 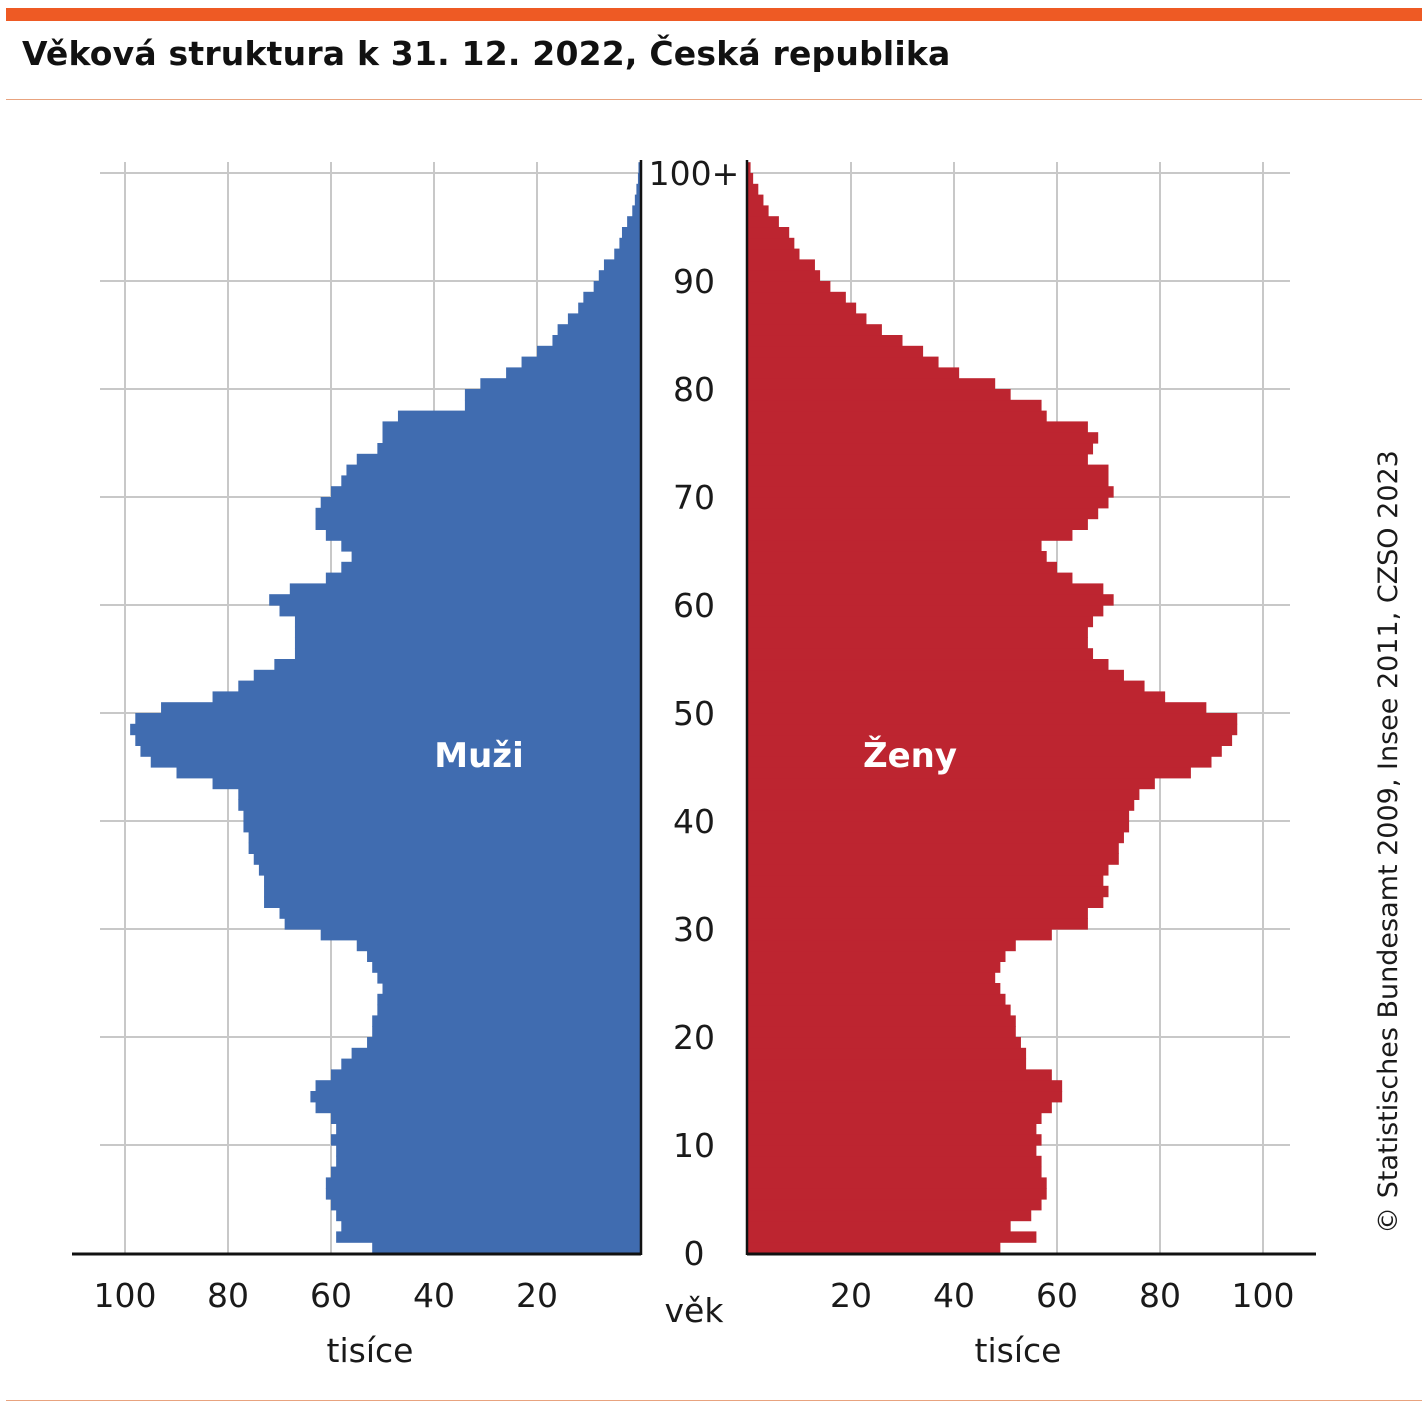 What do you see at coordinates (694, 605) in the screenshot?
I see `age-tick-label: 60` at bounding box center [694, 605].